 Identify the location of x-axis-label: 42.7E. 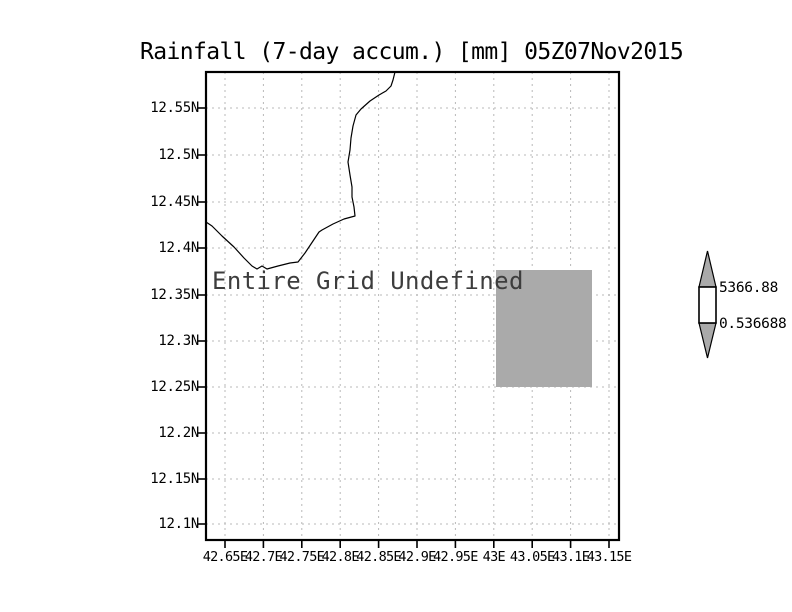
(263, 557).